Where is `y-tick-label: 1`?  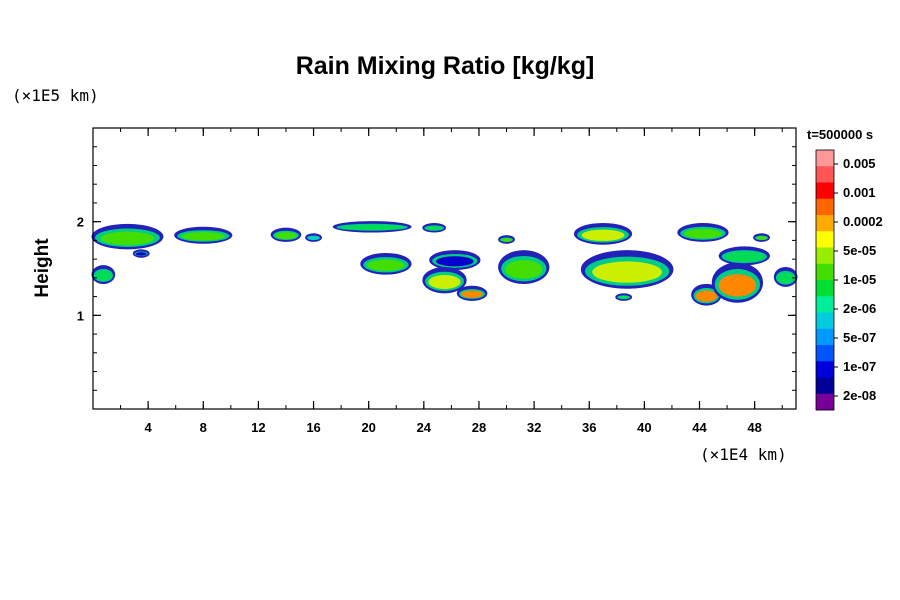
y-tick-label: 1 is located at coordinates (80, 315).